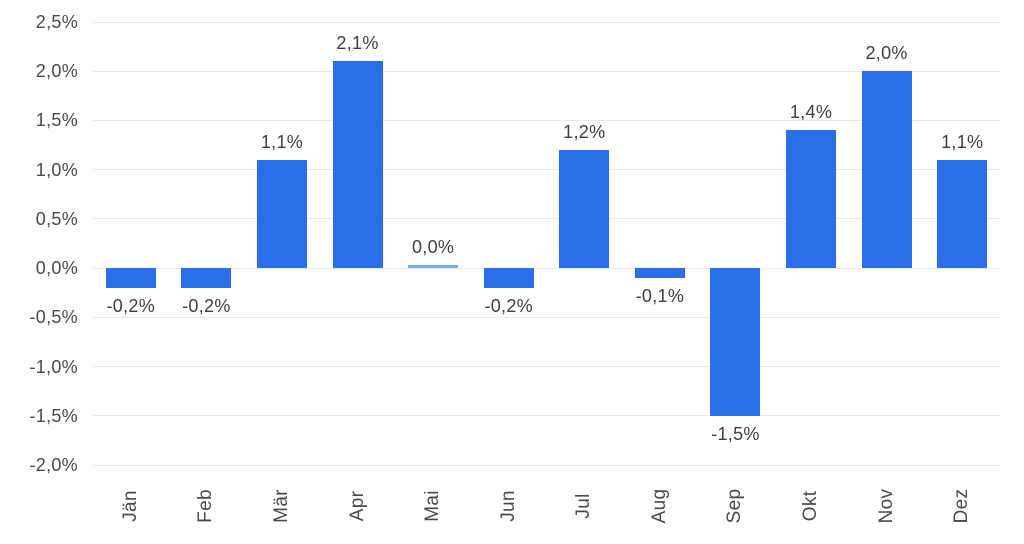 The image size is (1024, 544). I want to click on value-label-apr: 2,1%, so click(357, 43).